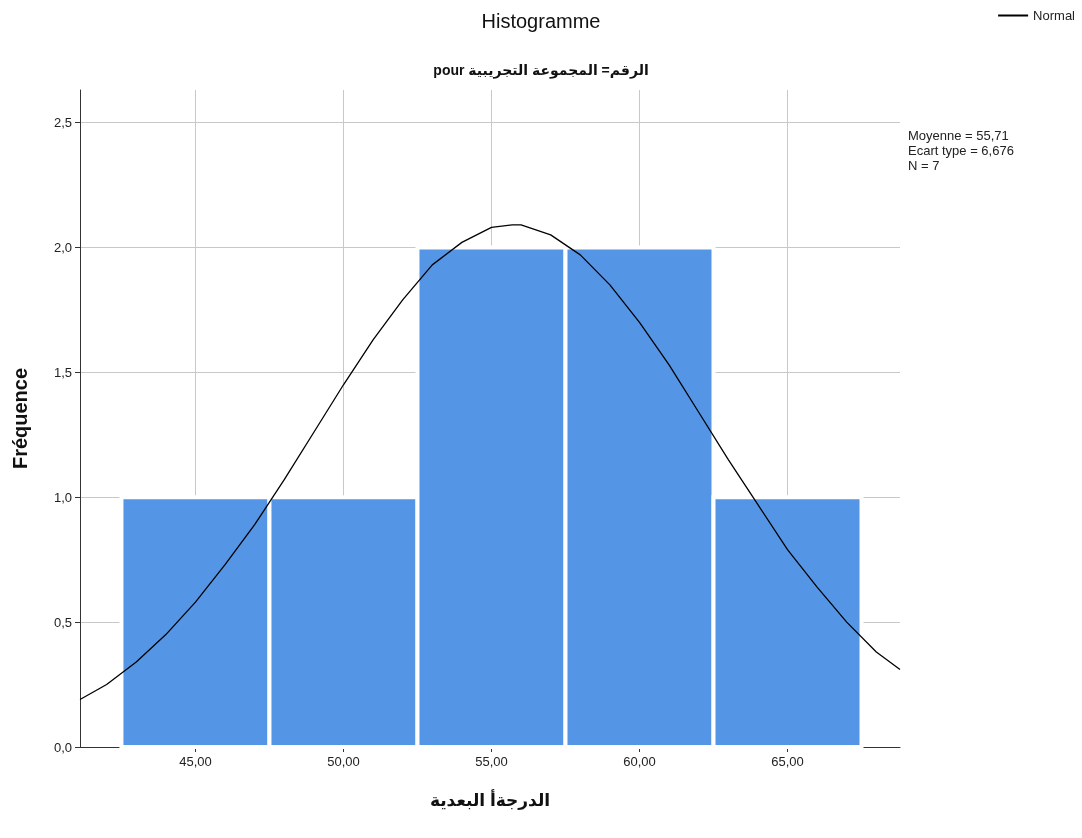 This screenshot has width=1082, height=838. What do you see at coordinates (195, 761) in the screenshot?
I see `x-tick-label: 45,00` at bounding box center [195, 761].